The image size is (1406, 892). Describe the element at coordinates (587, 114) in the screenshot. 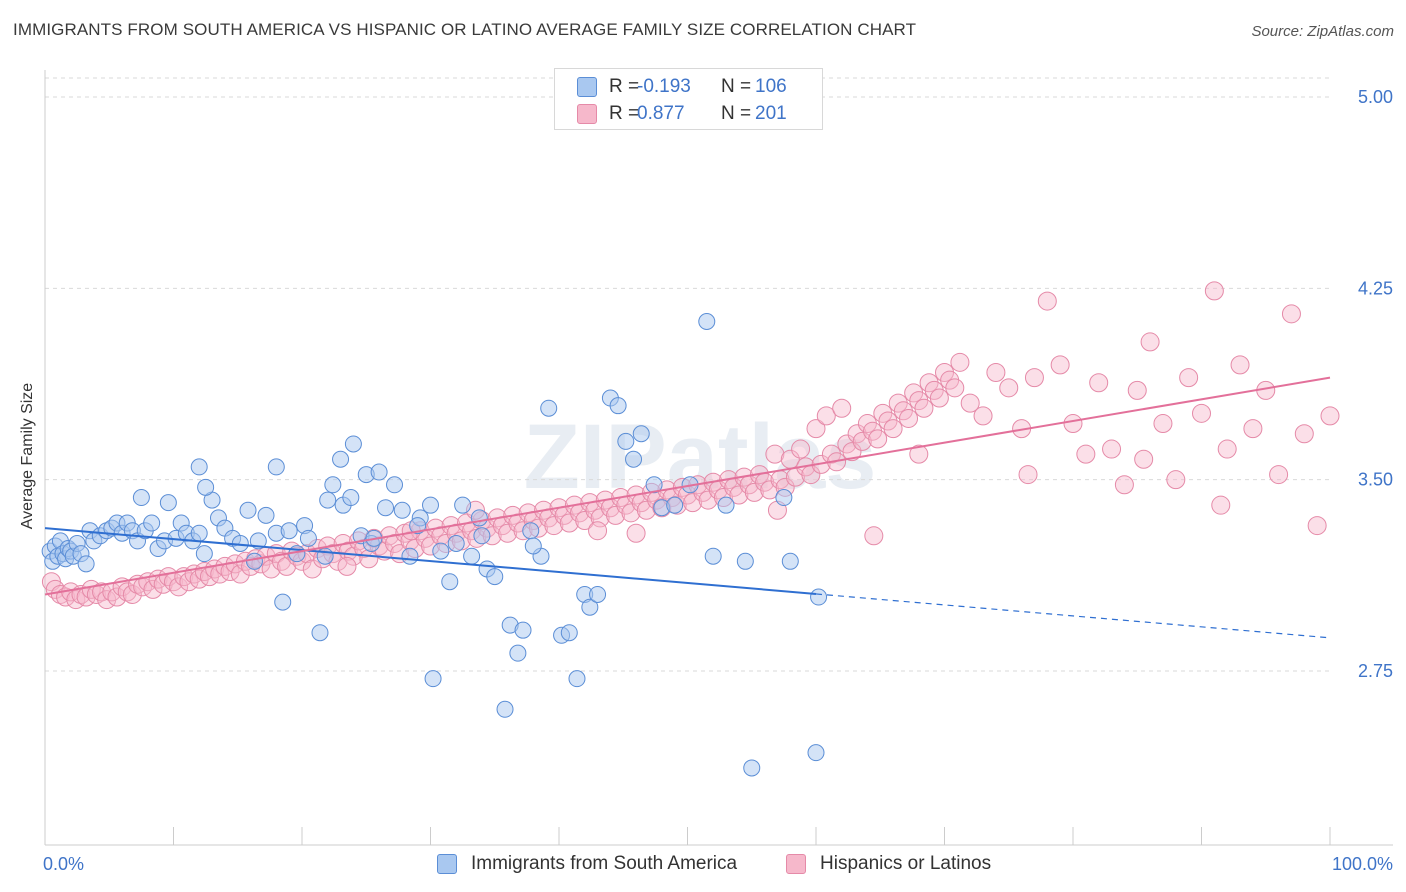

I see `legend-swatch-hispanics` at that location.